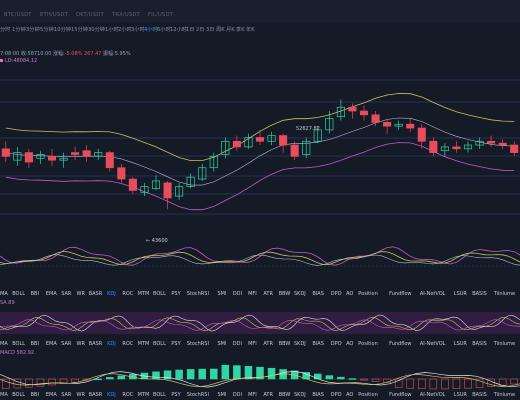 The height and width of the screenshot is (400, 520). I want to click on symbol-tab: TRX/USDT, so click(126, 15).